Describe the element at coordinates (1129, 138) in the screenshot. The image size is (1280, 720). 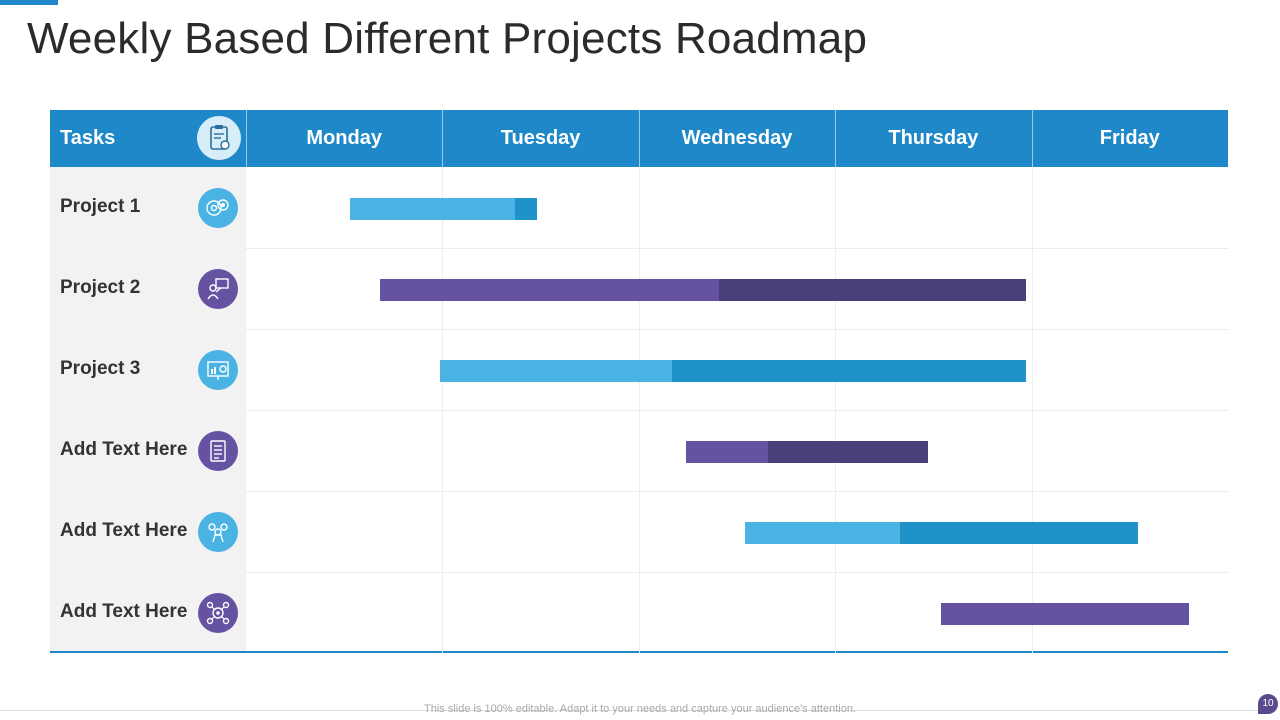
I see `day-header-friday: Friday` at that location.